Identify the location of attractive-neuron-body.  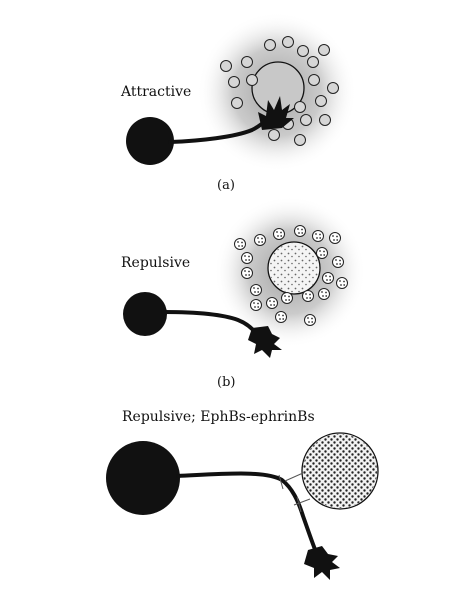
(150, 141).